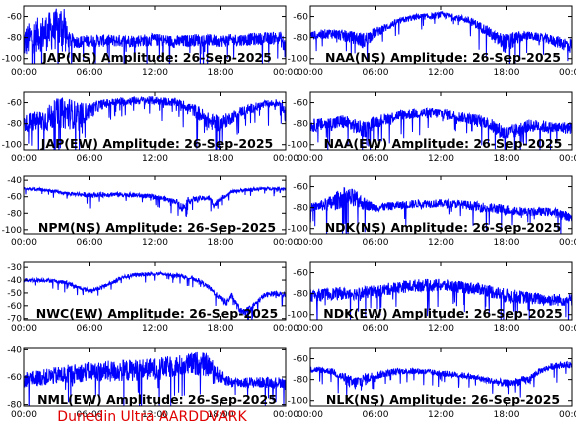 The width and height of the screenshot is (576, 432). I want to click on panel-title: NDK(EW) Amplitude: 26-Sep-2025, so click(442, 313).